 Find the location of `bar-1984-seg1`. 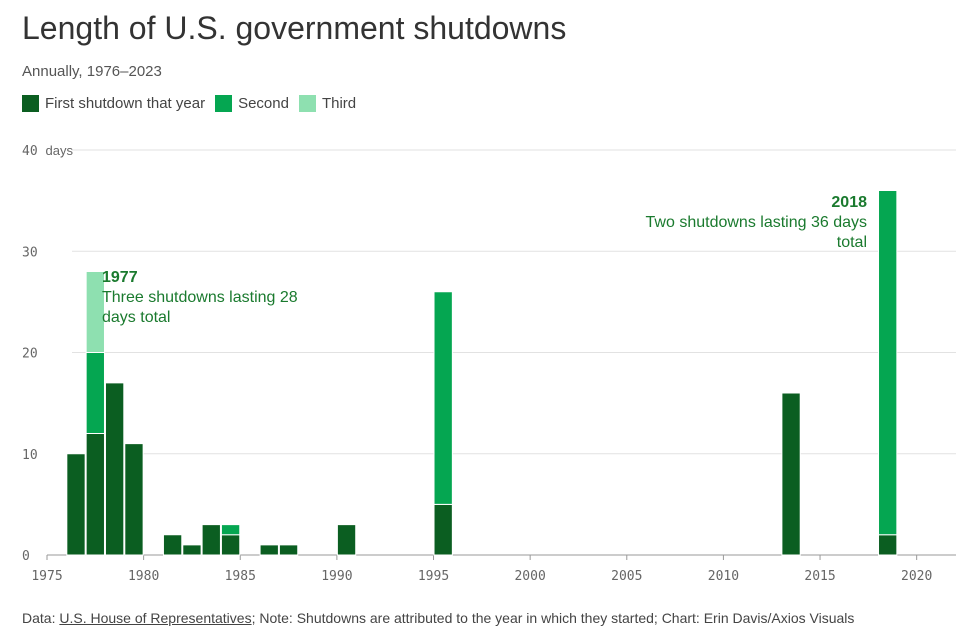

bar-1984-seg1 is located at coordinates (230, 545).